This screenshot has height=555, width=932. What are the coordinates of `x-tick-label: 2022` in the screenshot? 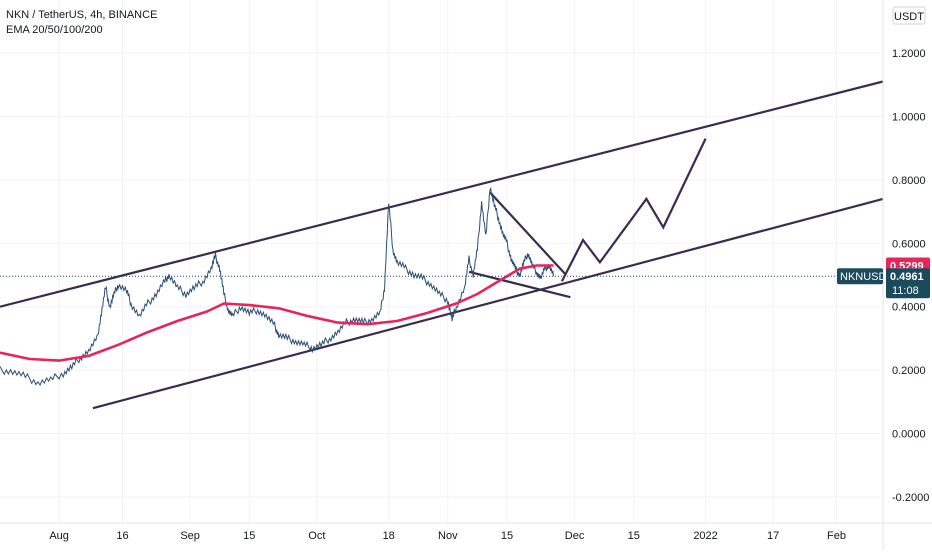 It's located at (705, 536).